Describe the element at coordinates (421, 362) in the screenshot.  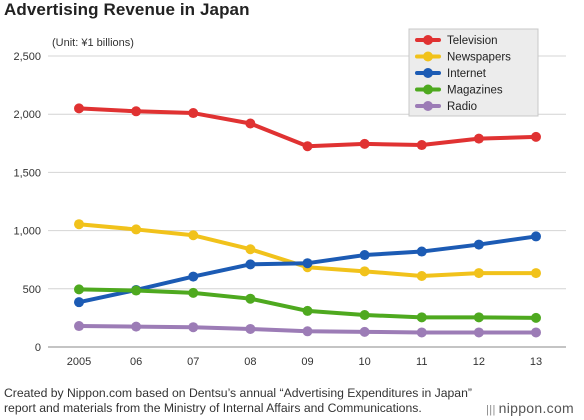
I see `x-tick-label: 11` at that location.